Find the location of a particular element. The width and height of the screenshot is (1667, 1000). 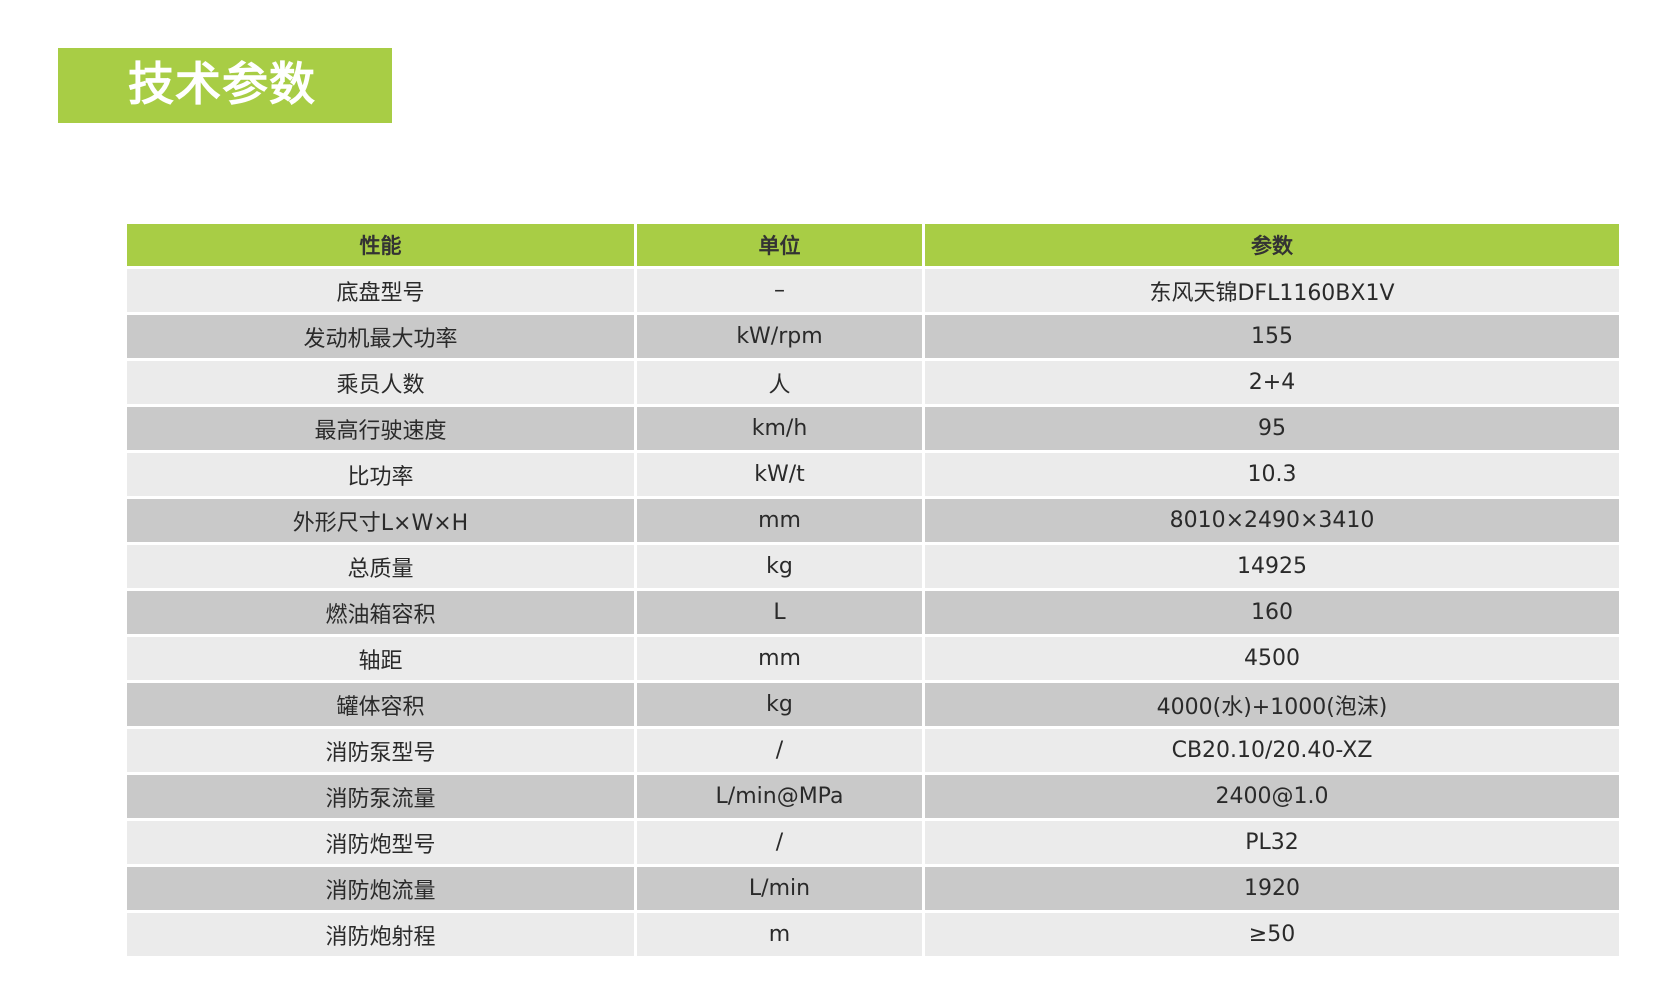

header-unit: 单位 is located at coordinates (779, 245).